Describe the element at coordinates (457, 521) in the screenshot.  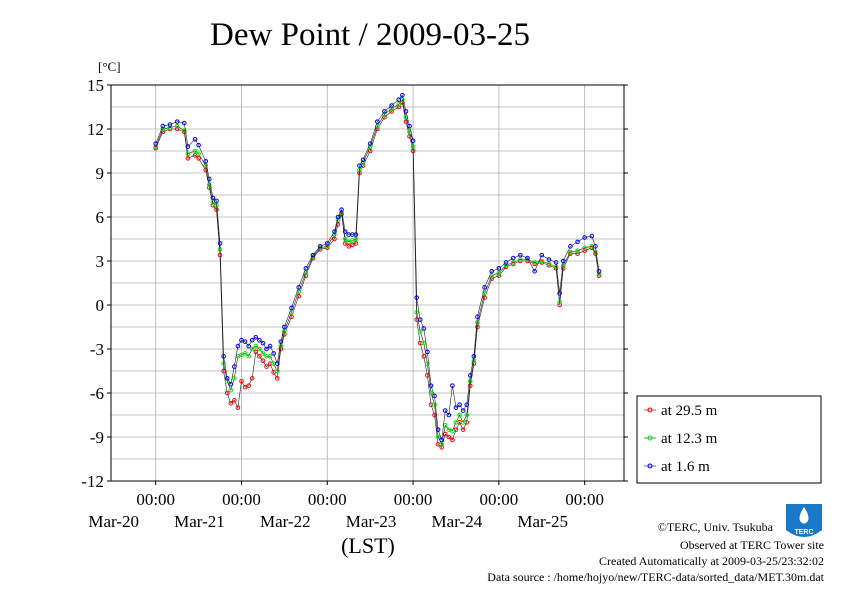
I see `x-tick-date-label: Mar-24` at that location.